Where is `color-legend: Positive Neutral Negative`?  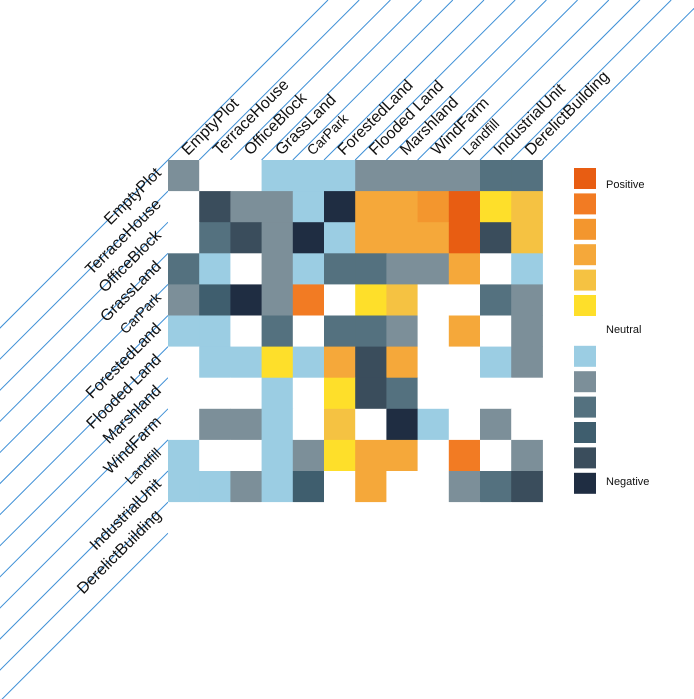
color-legend: Positive Neutral Negative is located at coordinates (611, 331).